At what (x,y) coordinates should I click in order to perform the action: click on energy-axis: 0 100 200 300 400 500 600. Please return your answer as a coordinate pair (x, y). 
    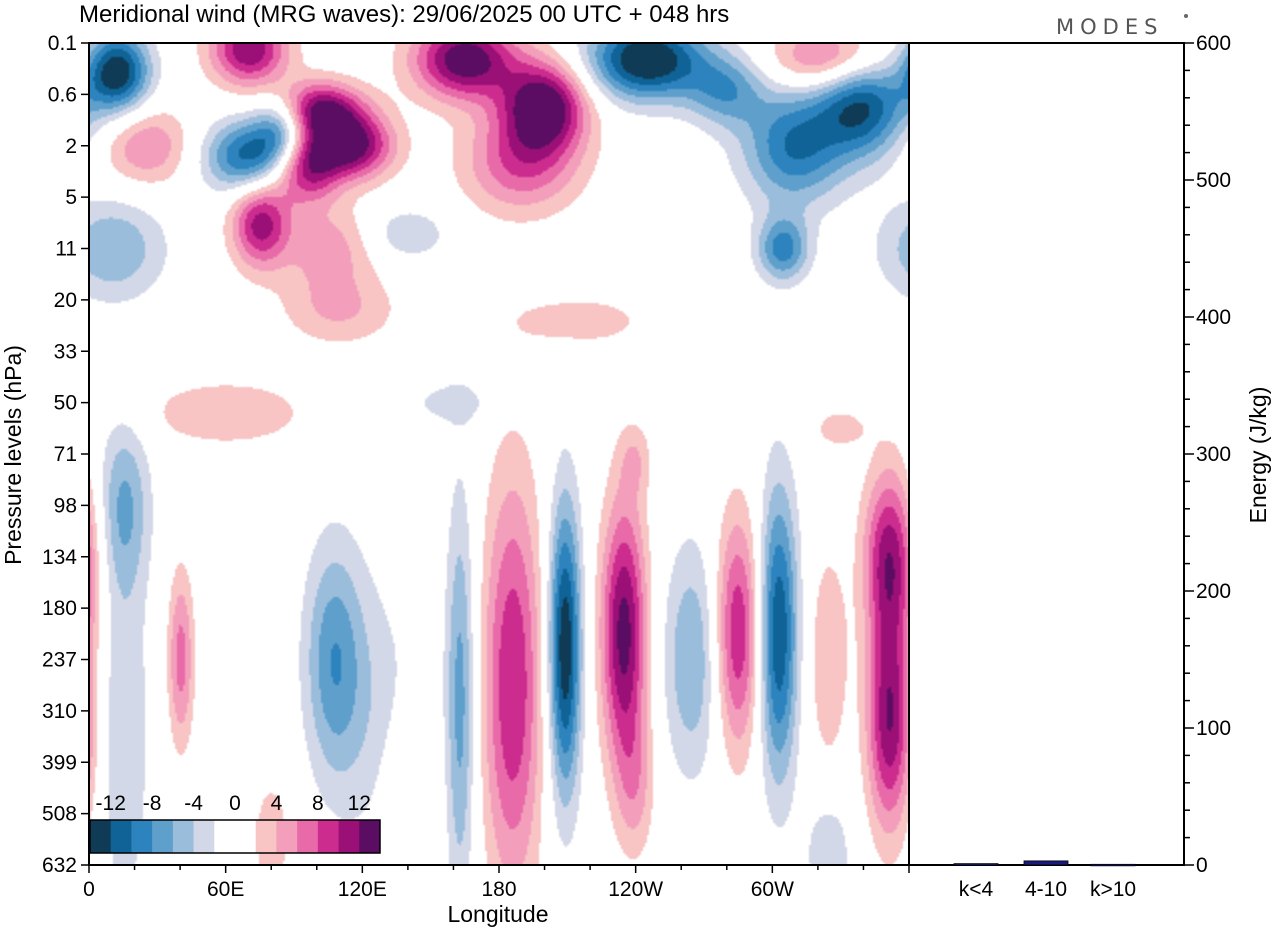
    Looking at the image, I should click on (1207, 454).